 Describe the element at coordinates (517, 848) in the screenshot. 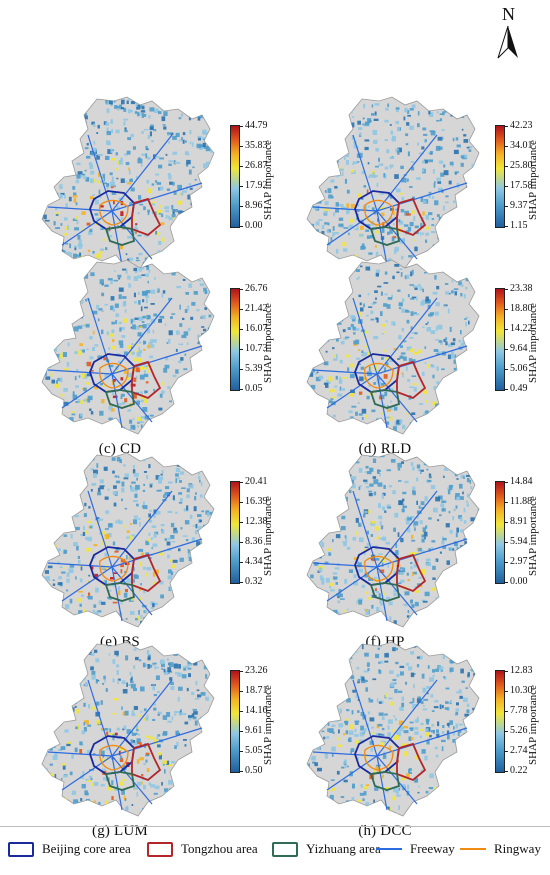

I see `legend-label-ringway: Ringway` at that location.